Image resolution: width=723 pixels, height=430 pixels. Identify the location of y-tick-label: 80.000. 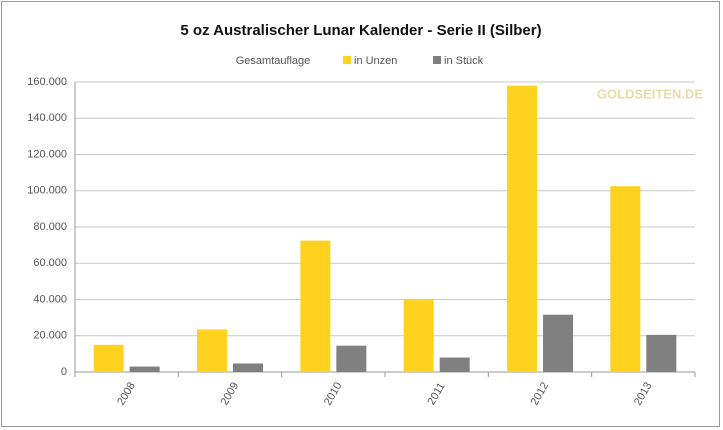
(50, 227).